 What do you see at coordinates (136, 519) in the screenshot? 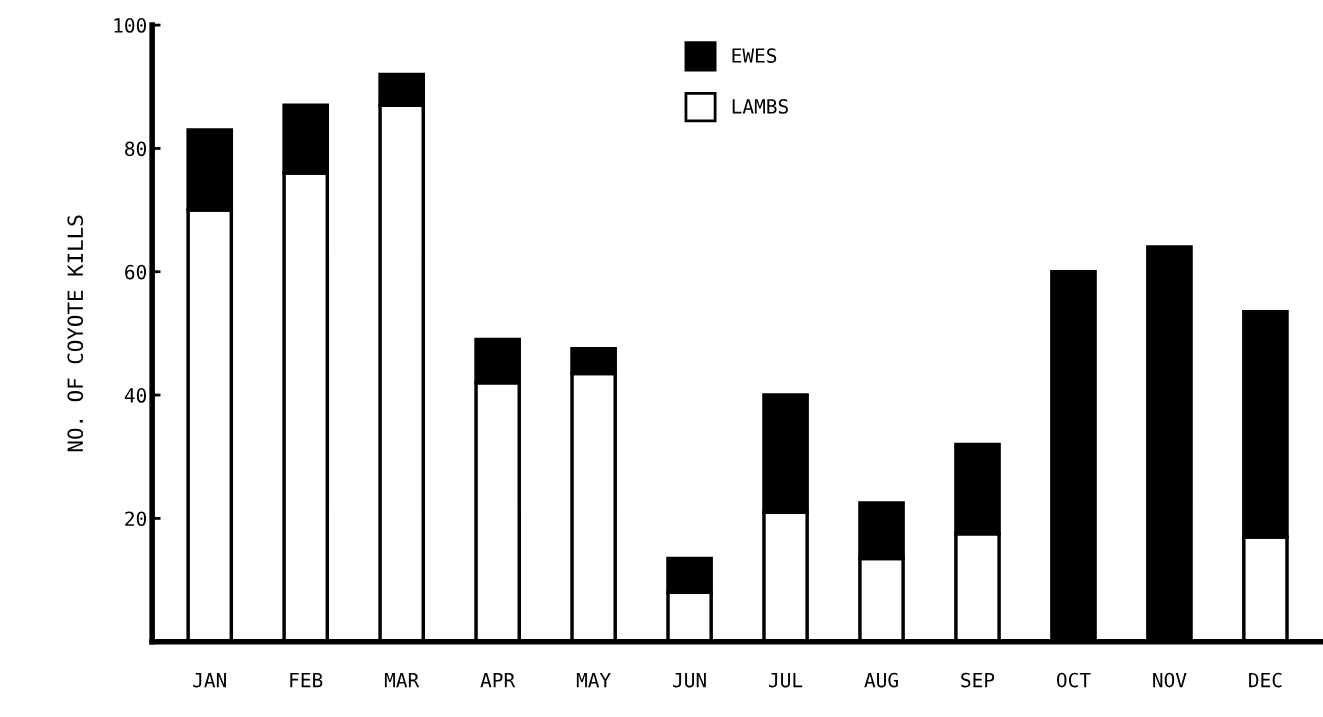
I see `y-tick-label: 20` at bounding box center [136, 519].